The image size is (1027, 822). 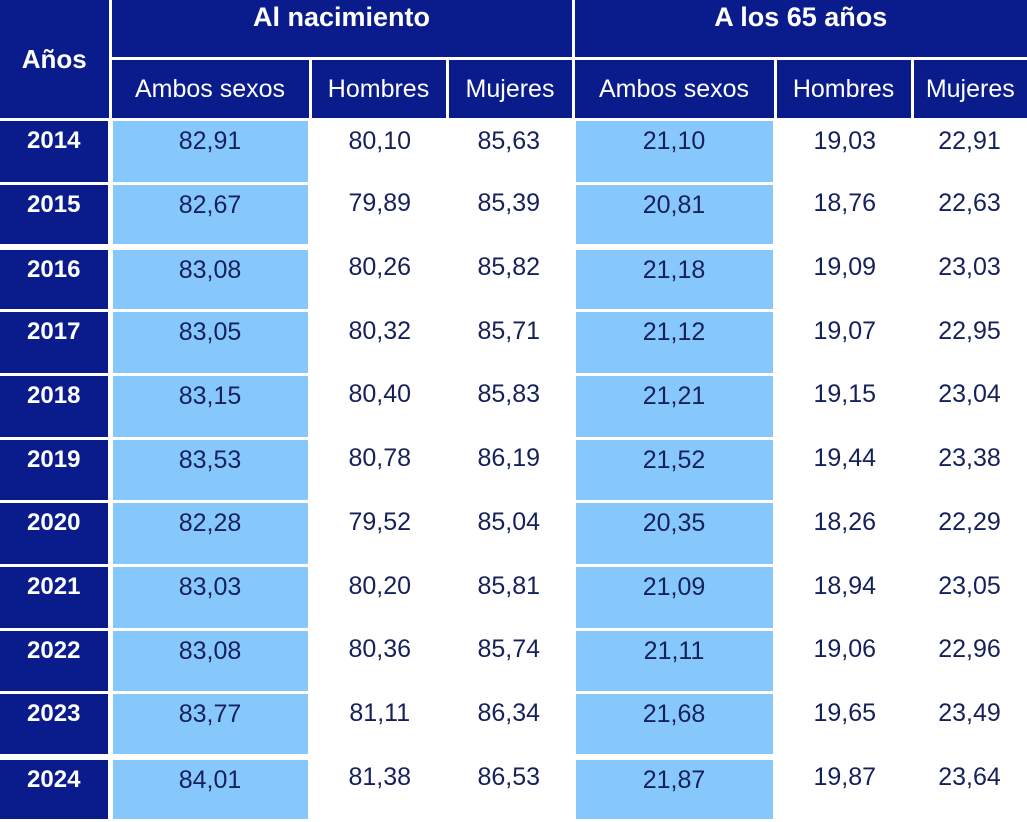 What do you see at coordinates (673, 89) in the screenshot?
I see `header-age65-both-sexes: Ambos sexos` at bounding box center [673, 89].